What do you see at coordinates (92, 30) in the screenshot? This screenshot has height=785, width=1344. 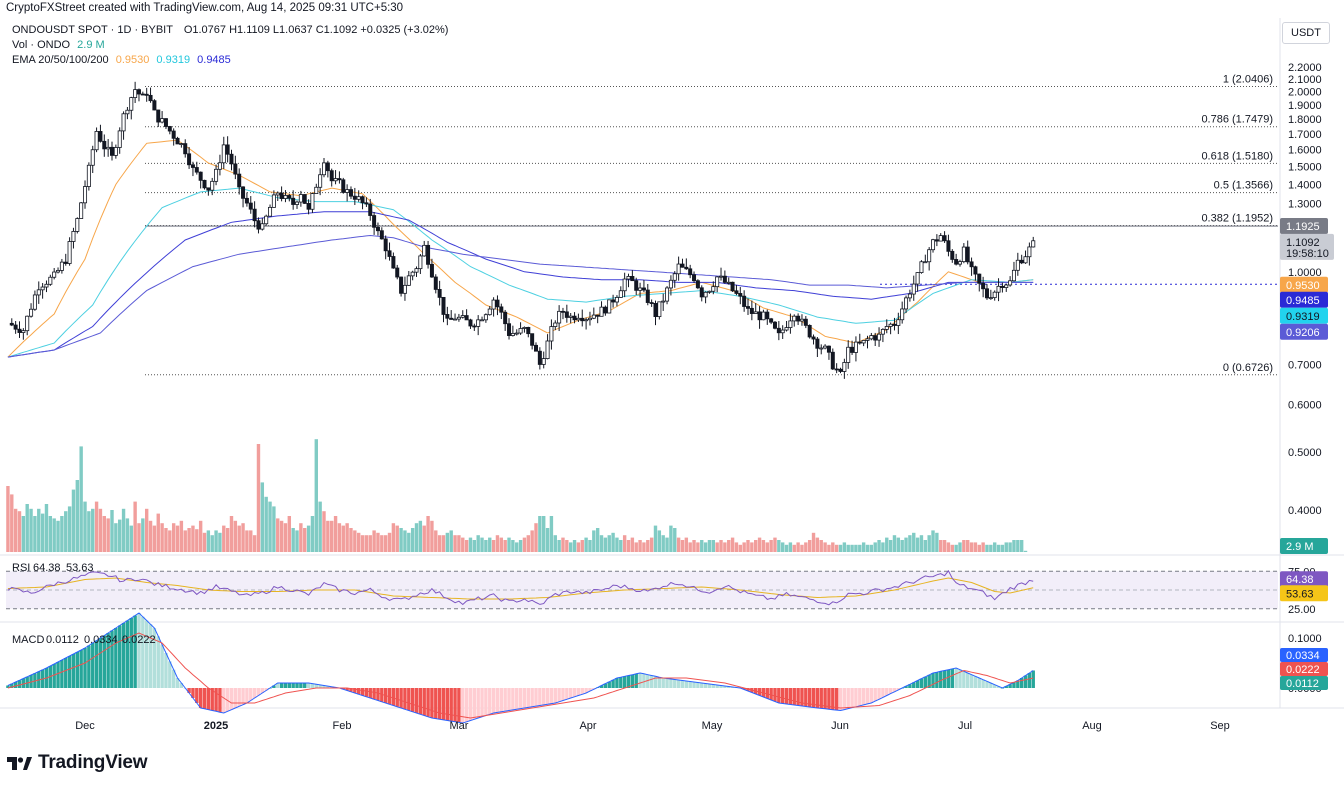 I see `symbol-line: ONDOUSDT SPOT · 1D · BYBIT` at bounding box center [92, 30].